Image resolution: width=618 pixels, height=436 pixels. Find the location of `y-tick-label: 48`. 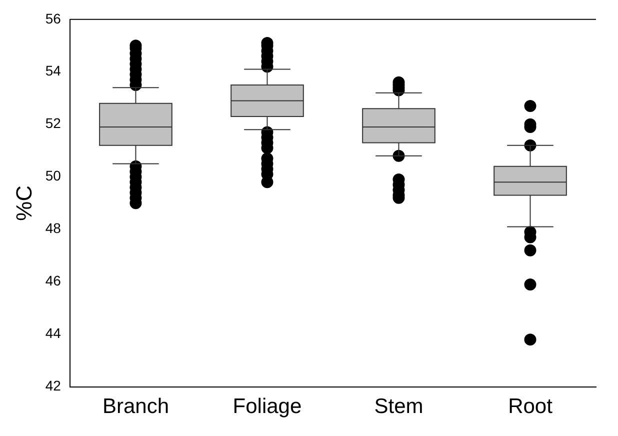

y-tick-label: 48 is located at coordinates (53, 228).